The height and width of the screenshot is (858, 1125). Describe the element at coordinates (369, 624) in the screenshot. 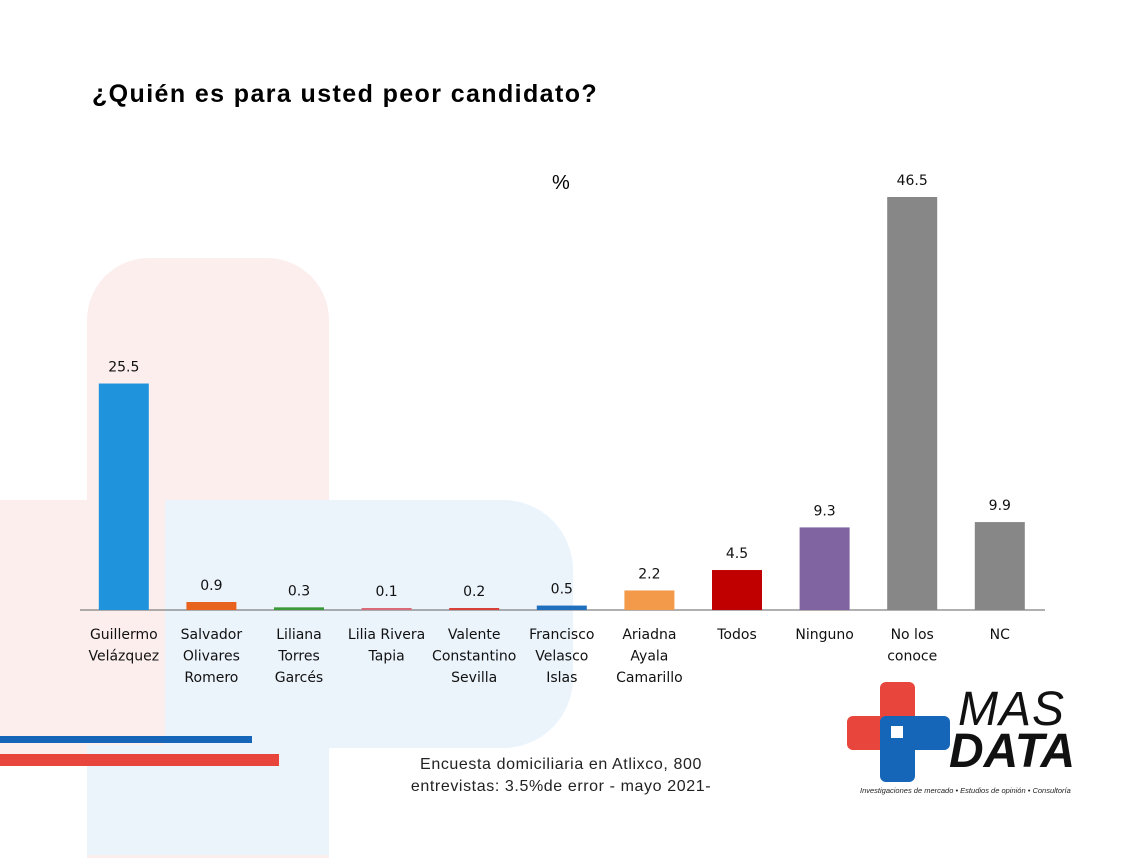

I see `bg-shape-blue-wide` at that location.